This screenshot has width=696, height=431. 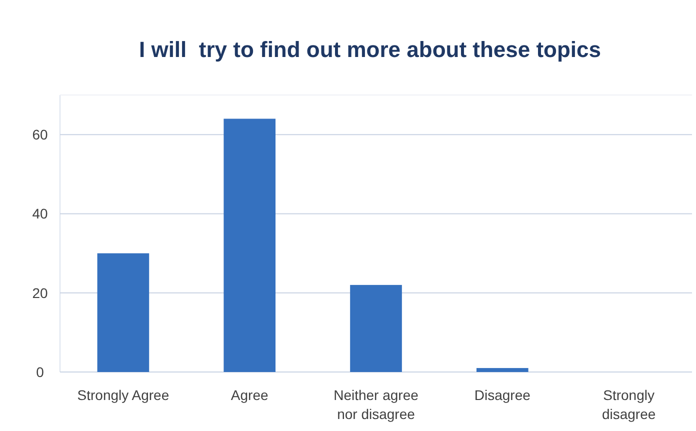 What do you see at coordinates (40, 372) in the screenshot?
I see `y-tick-label: 0` at bounding box center [40, 372].